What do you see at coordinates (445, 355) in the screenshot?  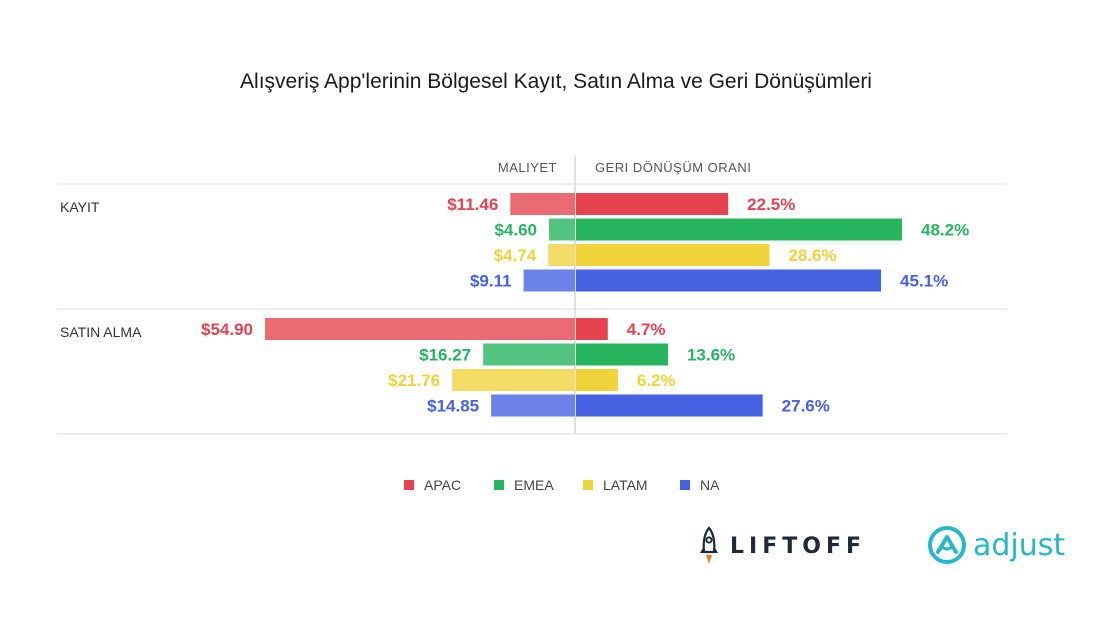 I see `cost-label-1-emea: $16.27` at bounding box center [445, 355].